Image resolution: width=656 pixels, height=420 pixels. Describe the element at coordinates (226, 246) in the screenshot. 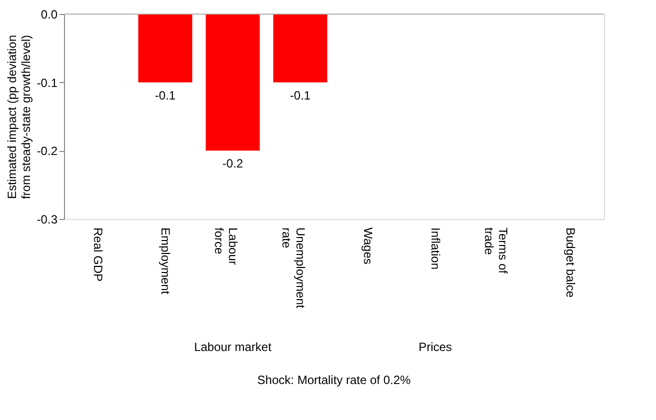

I see `x-tick-label: Labour force` at that location.